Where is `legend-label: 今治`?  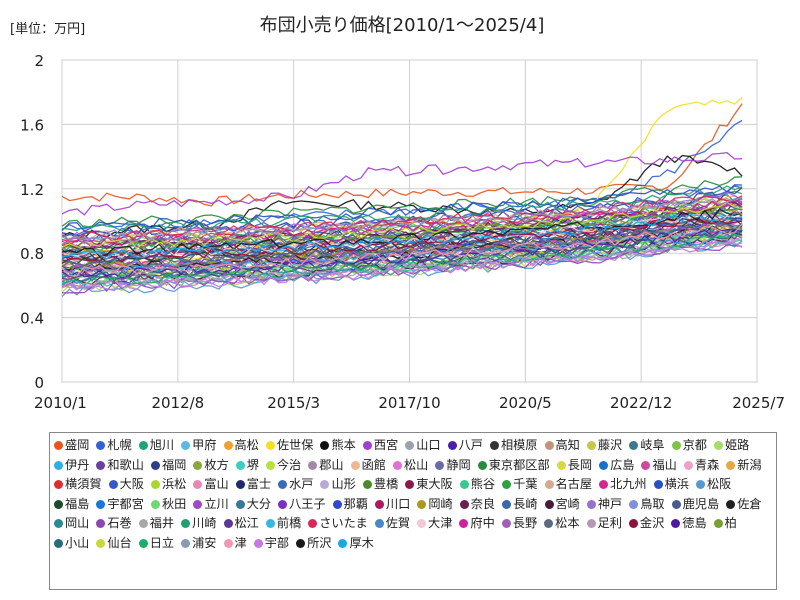
legend-label: 今治 is located at coordinates (289, 464).